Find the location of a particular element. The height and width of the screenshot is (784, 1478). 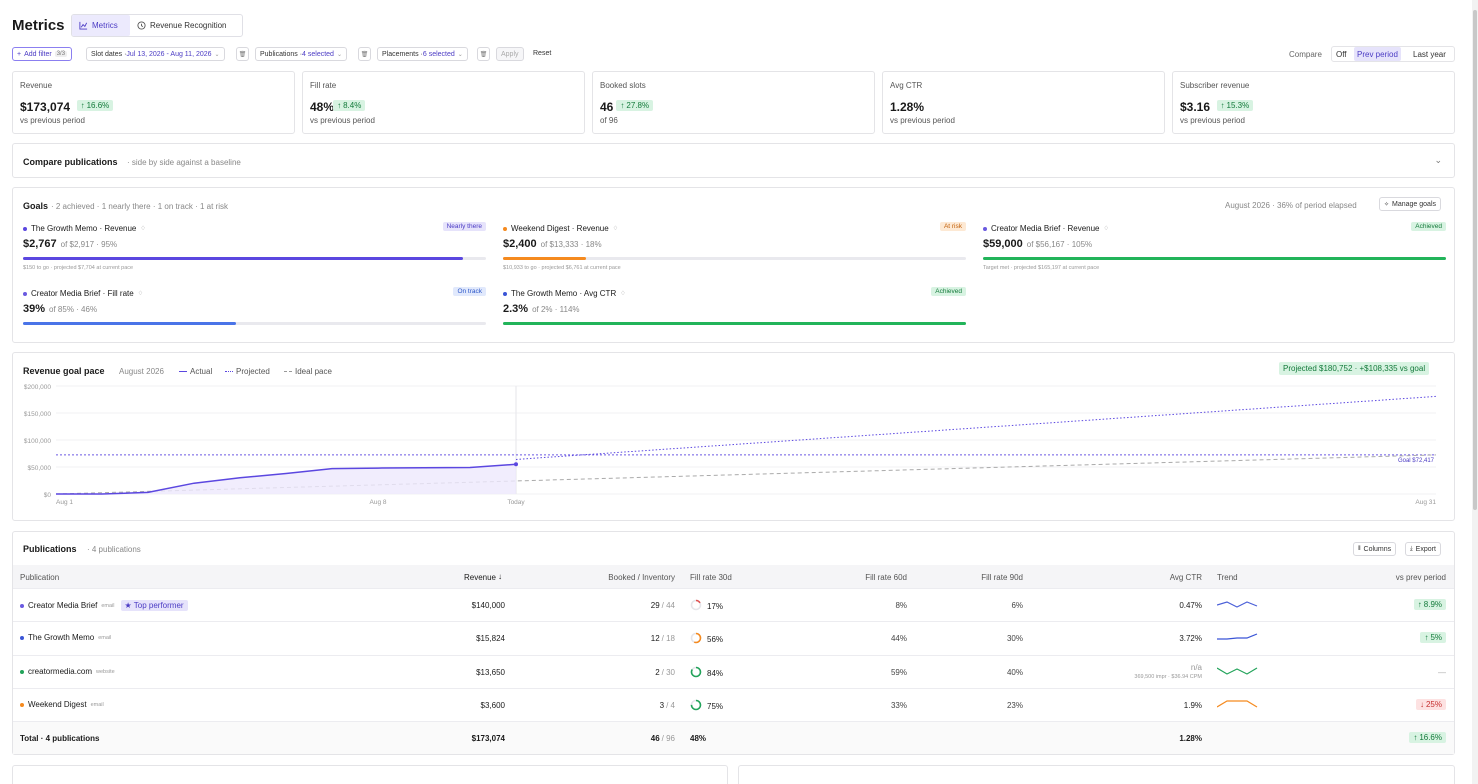

publications-title: Publications is located at coordinates (50, 549).